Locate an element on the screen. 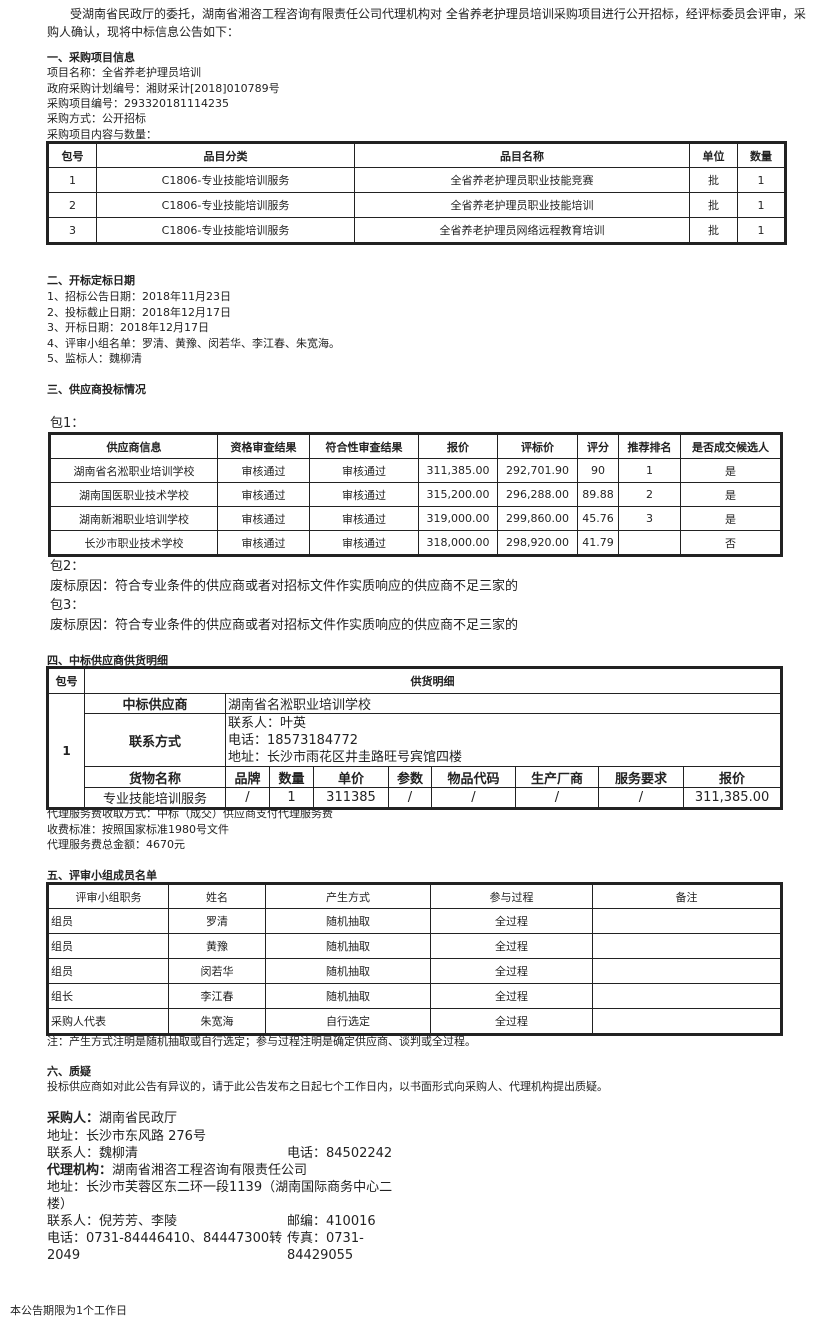 This screenshot has height=1329, width=820. cell: 专业技能培训服务 is located at coordinates (155, 797).